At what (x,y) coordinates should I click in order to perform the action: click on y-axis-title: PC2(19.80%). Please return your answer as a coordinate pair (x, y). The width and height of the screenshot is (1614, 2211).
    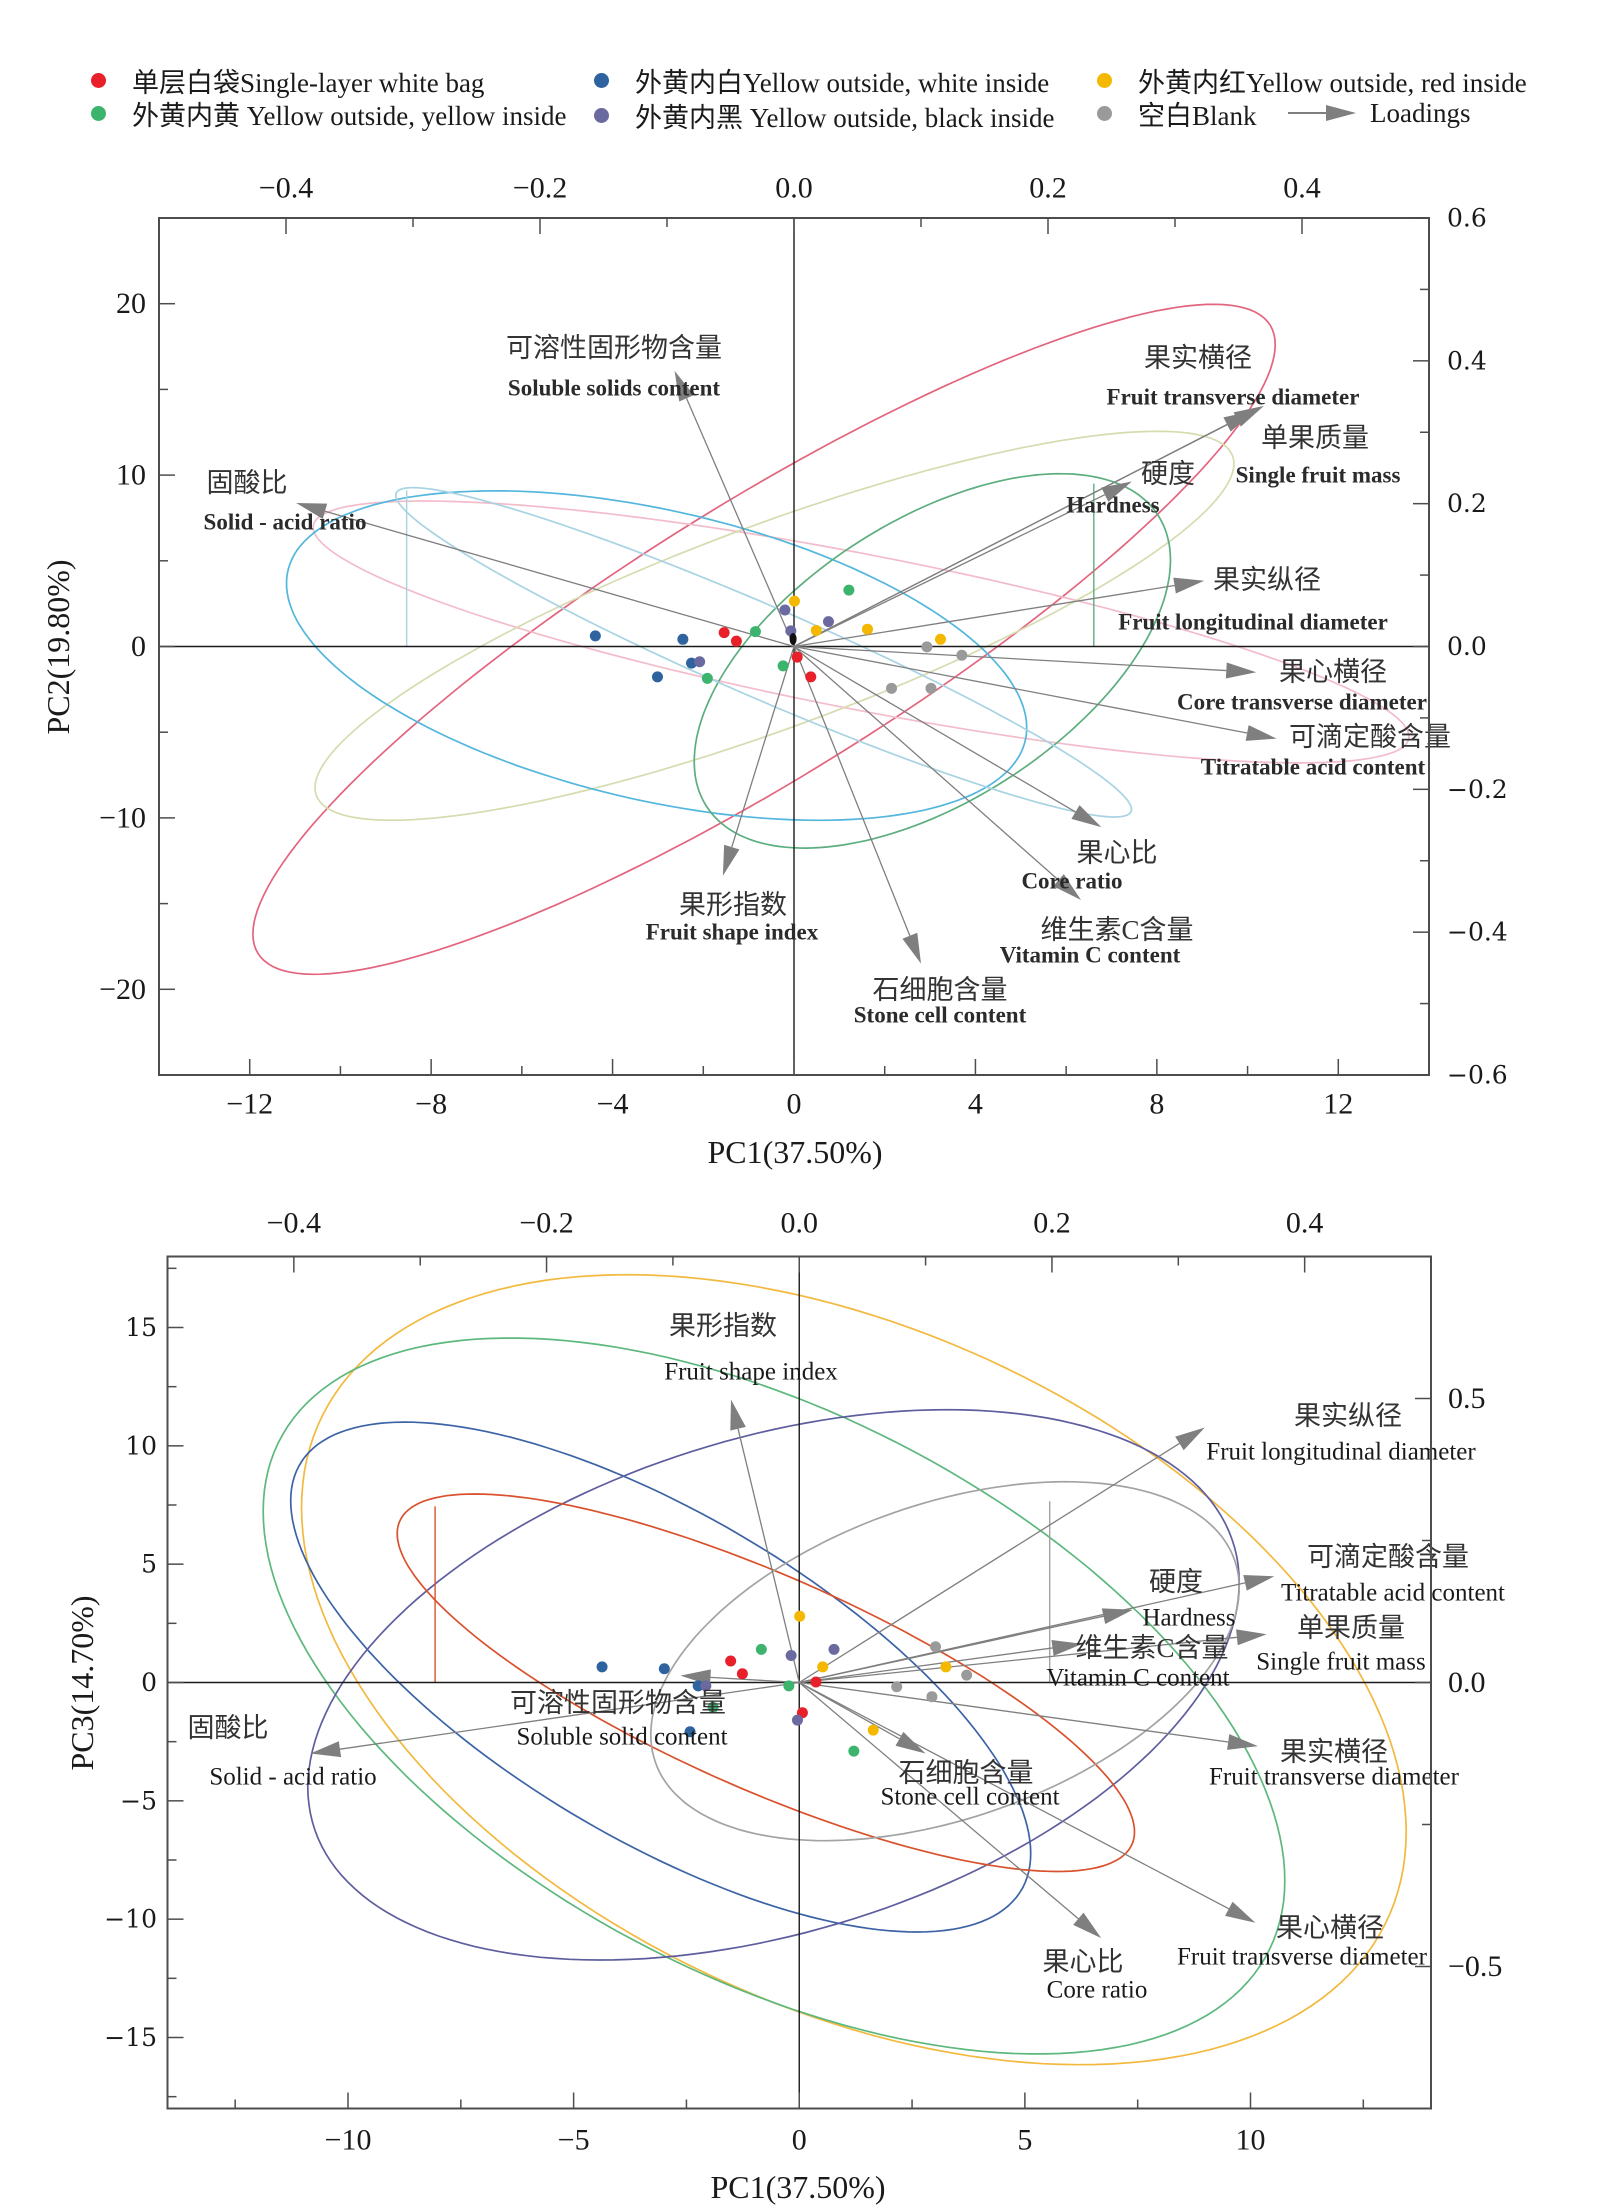
    Looking at the image, I should click on (58, 646).